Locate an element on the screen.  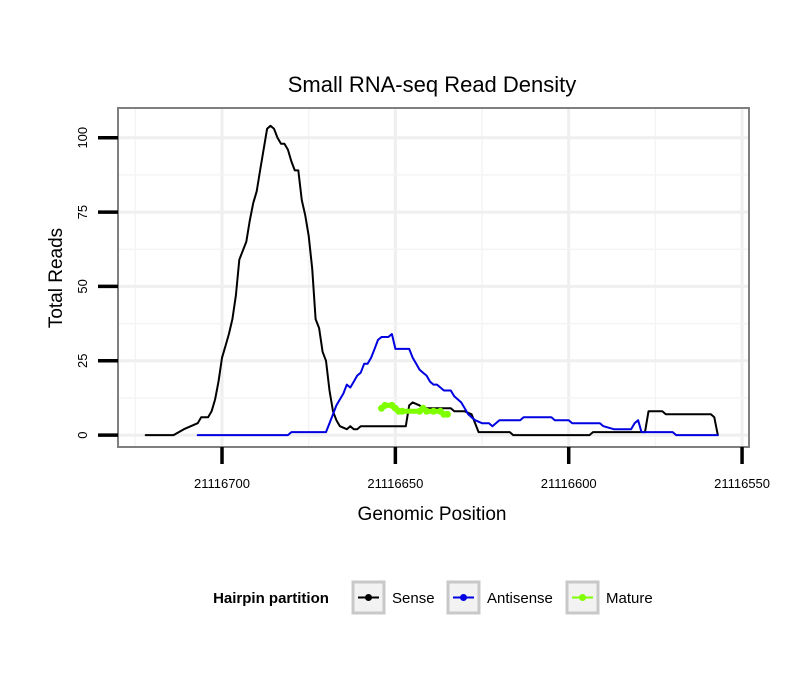
y-tick-label: 50 is located at coordinates (82, 286).